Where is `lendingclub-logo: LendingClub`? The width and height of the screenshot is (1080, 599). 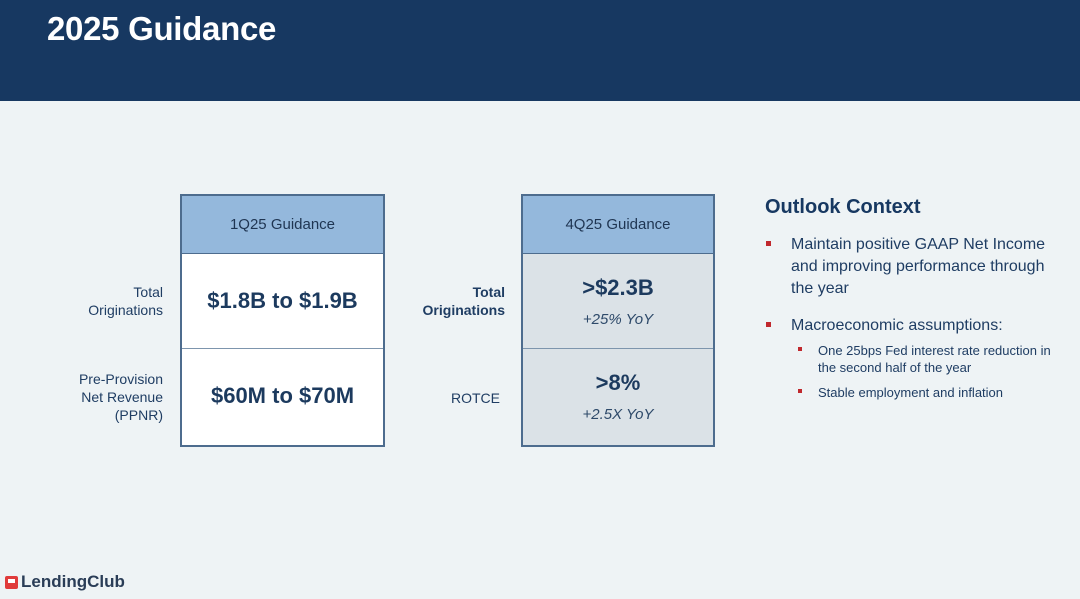
lendingclub-logo: LendingClub is located at coordinates (65, 582).